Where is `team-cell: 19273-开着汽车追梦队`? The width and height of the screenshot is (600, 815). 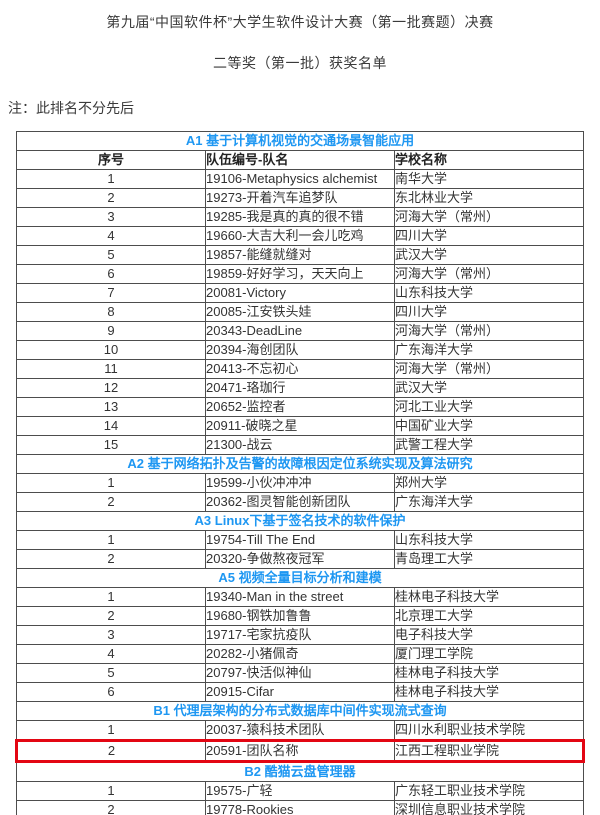 team-cell: 19273-开着汽车追梦队 is located at coordinates (300, 198).